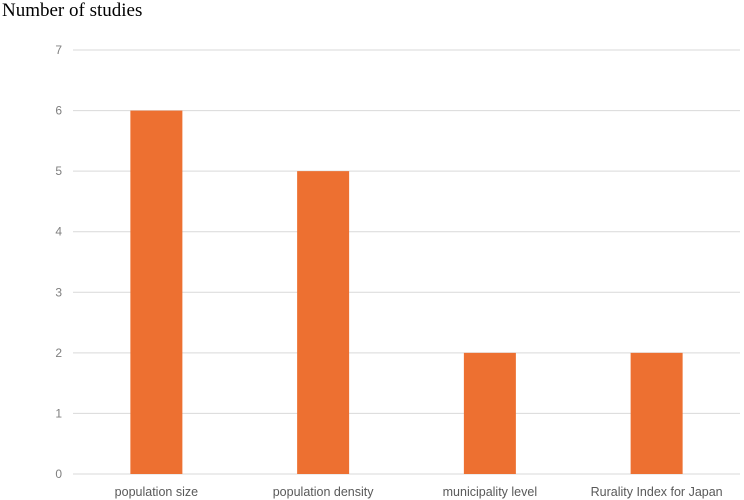  I want to click on y-tick-label: 0, so click(58, 474).